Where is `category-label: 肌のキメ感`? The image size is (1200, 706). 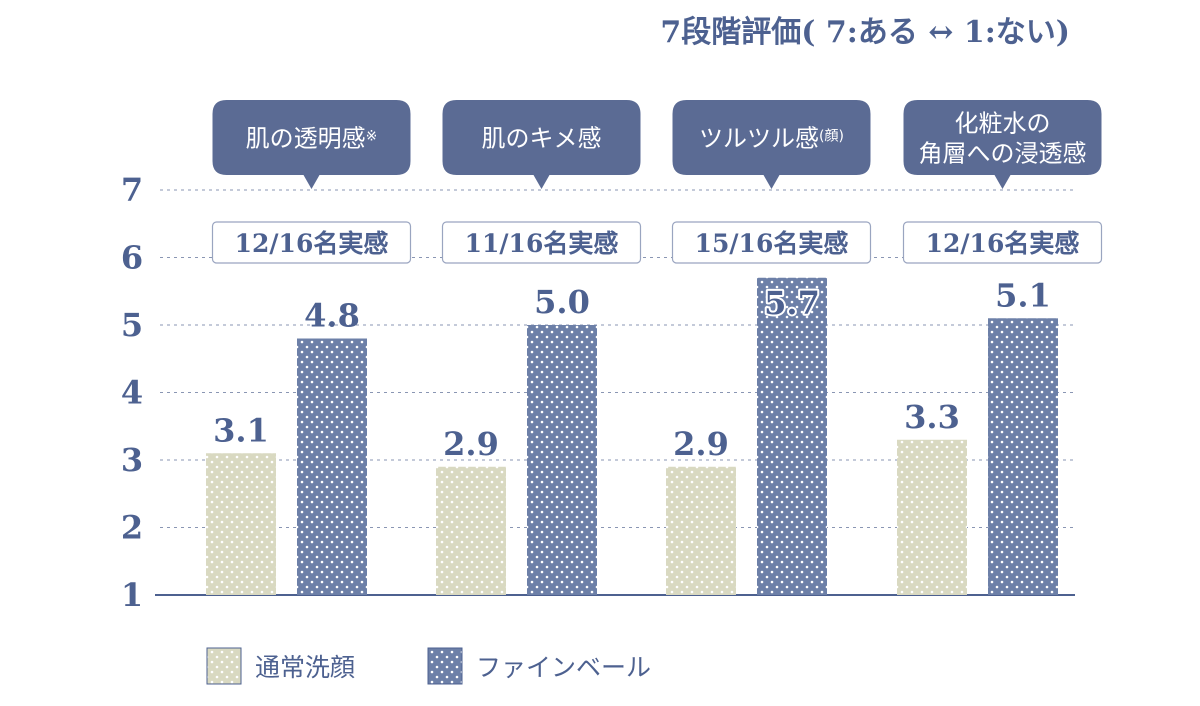
category-label: 肌のキメ感 is located at coordinates (542, 139).